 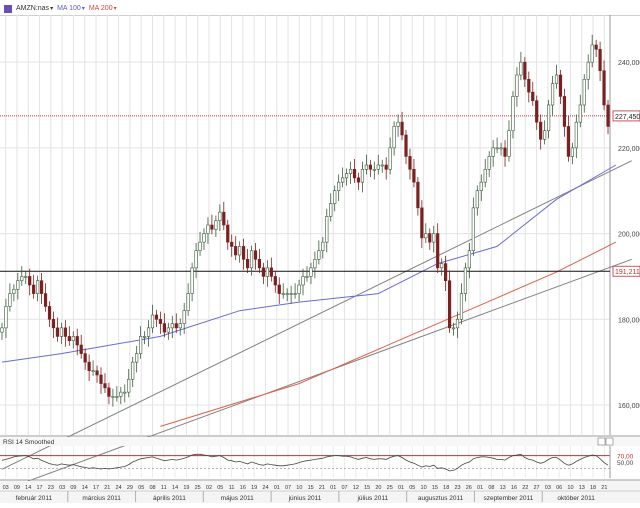 What do you see at coordinates (34, 8) in the screenshot?
I see `legend-symbol: AMZN:nas ▾` at bounding box center [34, 8].